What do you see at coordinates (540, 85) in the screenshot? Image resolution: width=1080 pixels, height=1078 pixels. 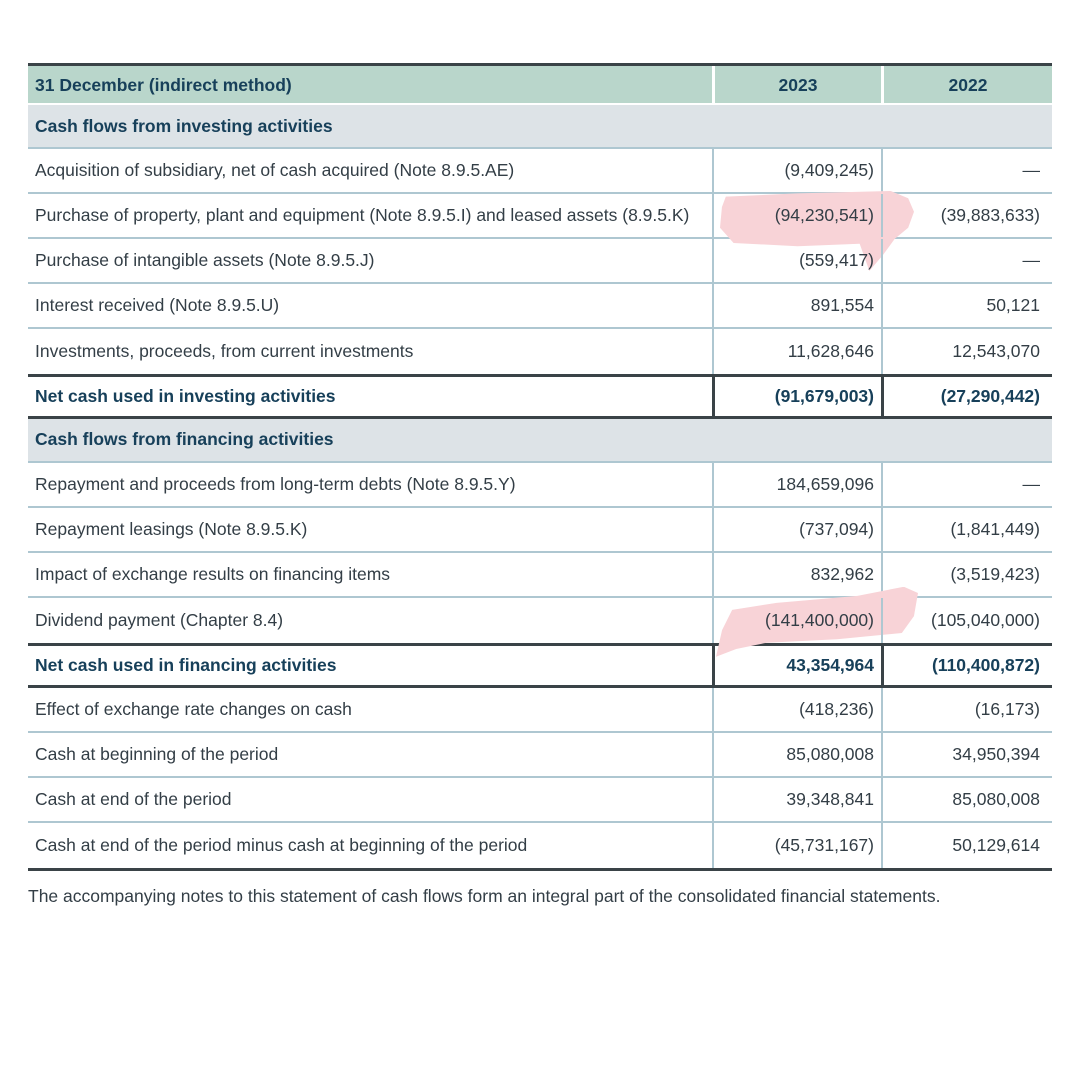 I see `table-header-row: 31 December (indirect method) 2023 2022` at bounding box center [540, 85].